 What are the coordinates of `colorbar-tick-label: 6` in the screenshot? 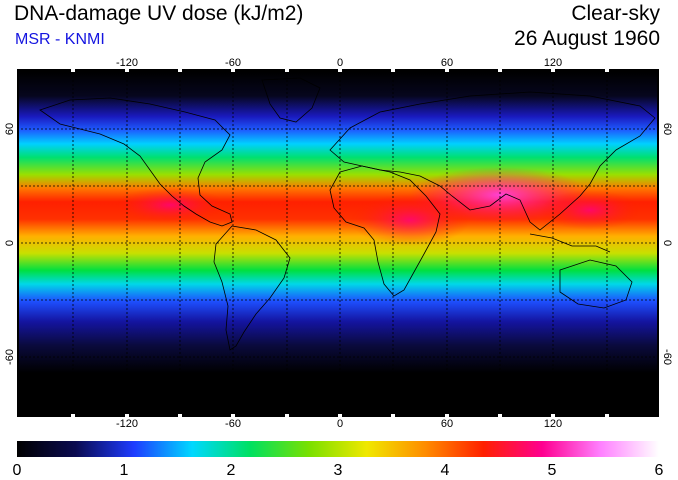 It's located at (659, 470).